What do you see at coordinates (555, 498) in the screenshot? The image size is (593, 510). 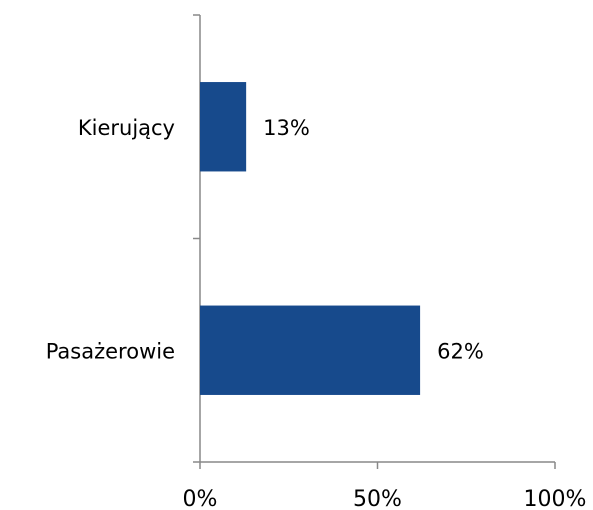 I see `x-tick-label: 100%` at bounding box center [555, 498].